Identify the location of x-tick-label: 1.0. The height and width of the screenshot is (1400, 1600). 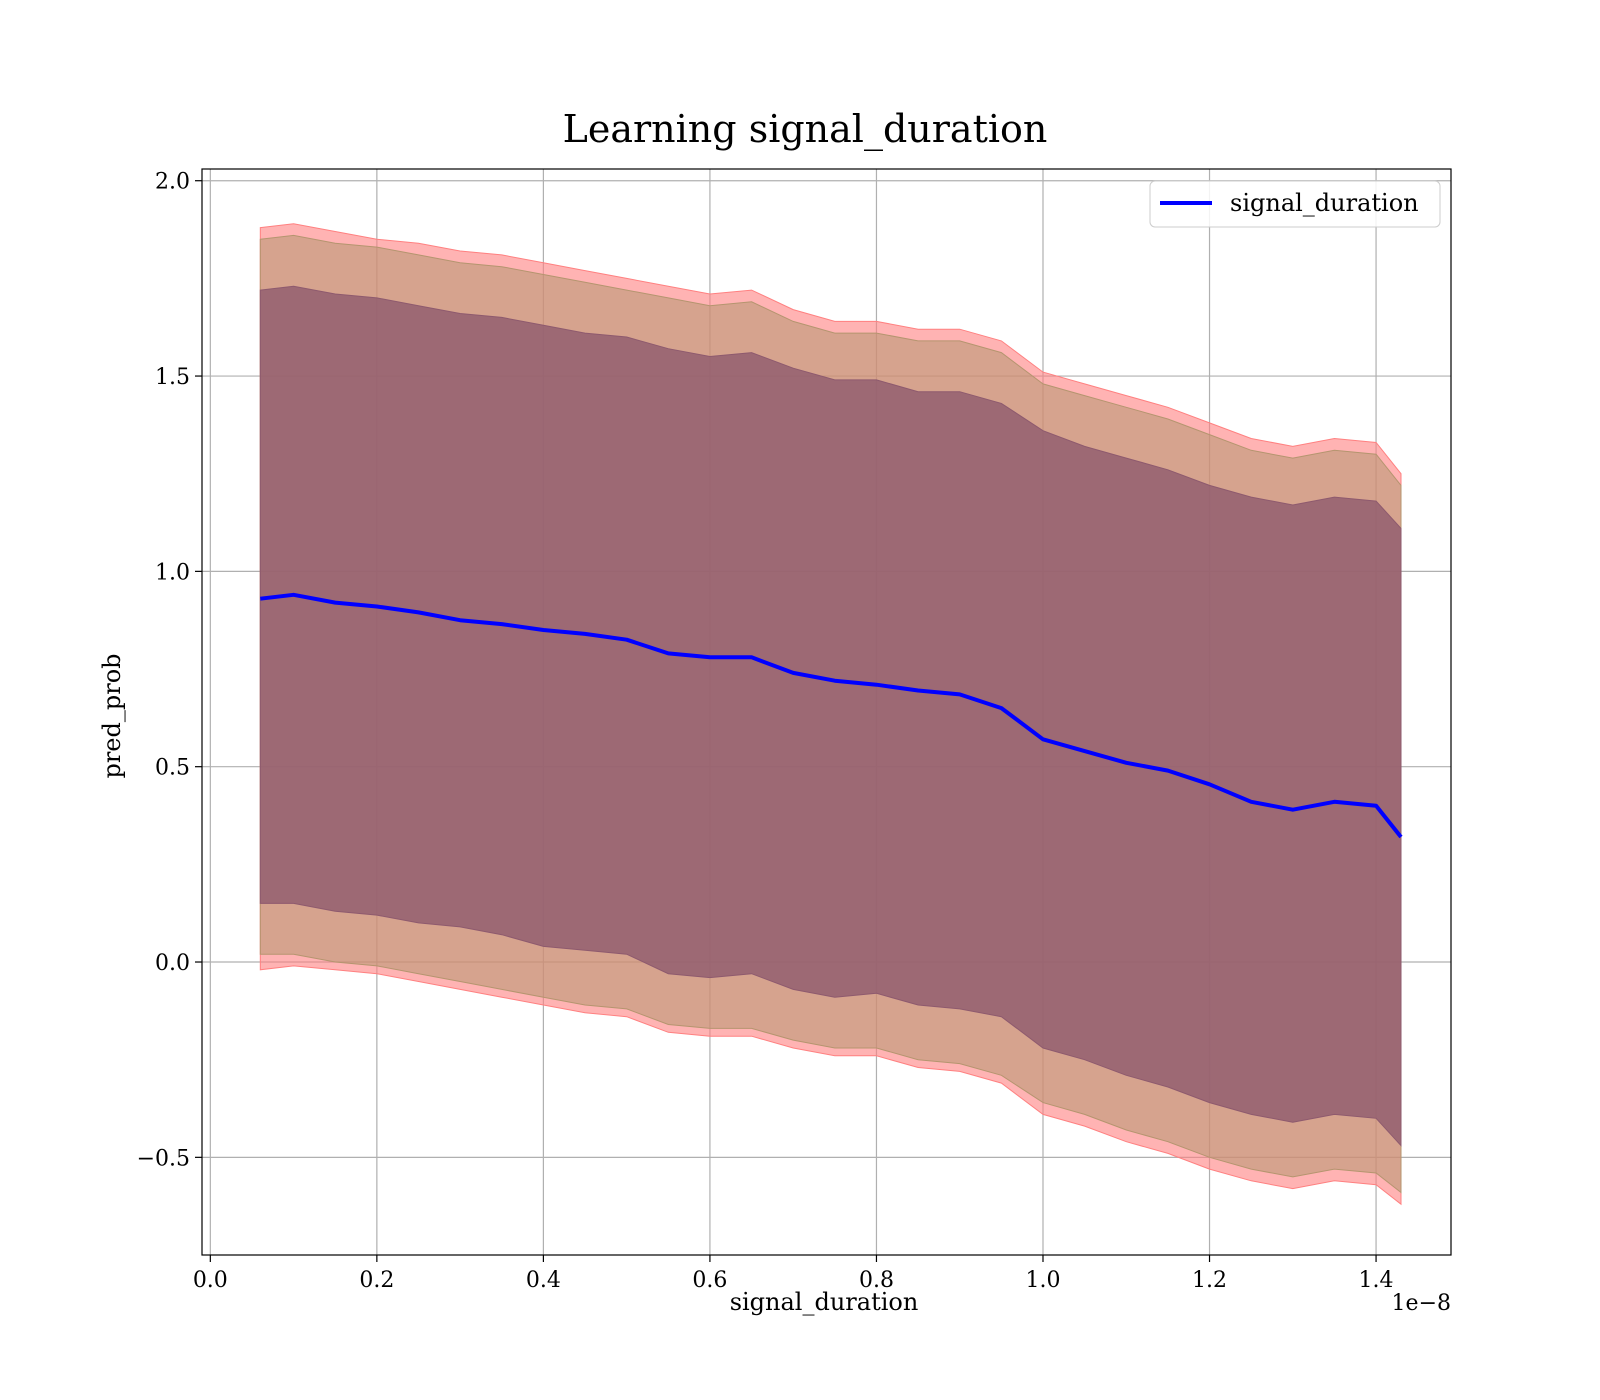
(1042, 1280).